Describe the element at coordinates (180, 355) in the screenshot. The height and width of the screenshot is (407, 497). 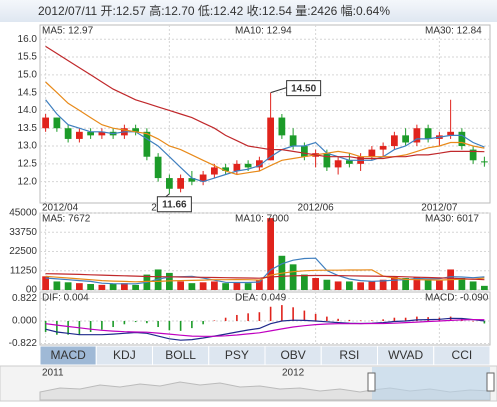
I see `tab-label: BOLL` at that location.